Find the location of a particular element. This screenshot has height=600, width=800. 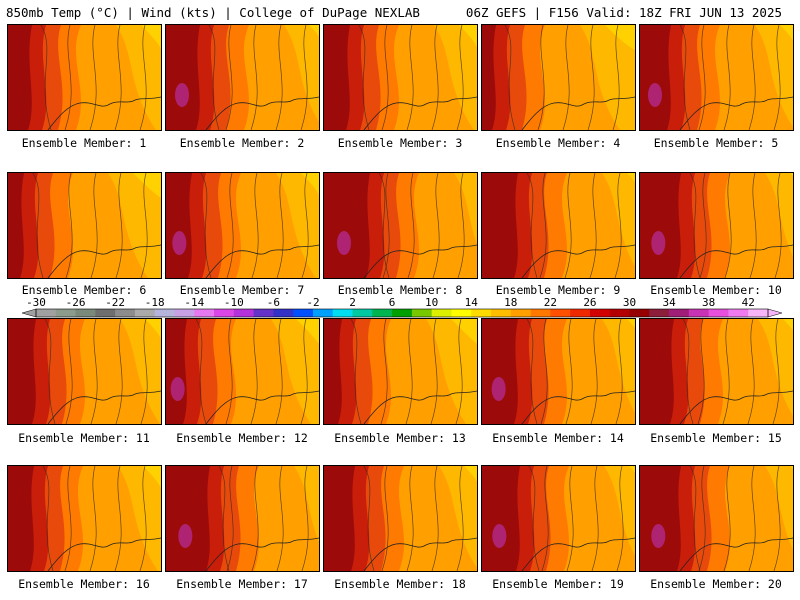

colorbar-left-arrow-icon is located at coordinates (29, 313).